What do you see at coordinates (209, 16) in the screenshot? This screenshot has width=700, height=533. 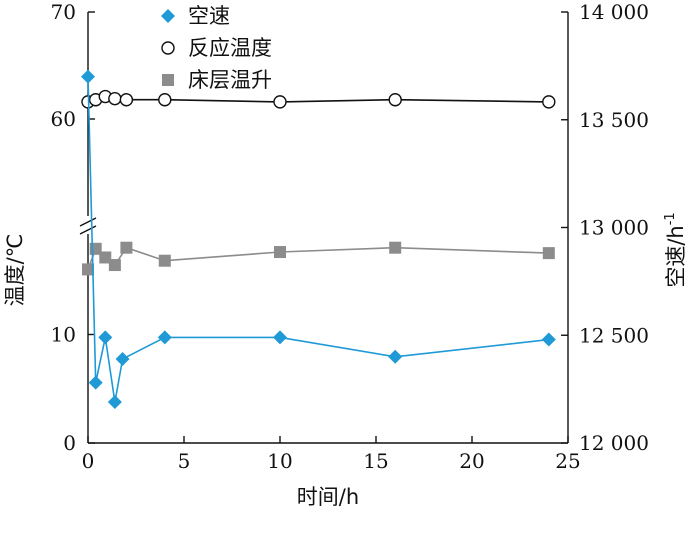 I see `legend-label-space-velocity: 空速` at bounding box center [209, 16].